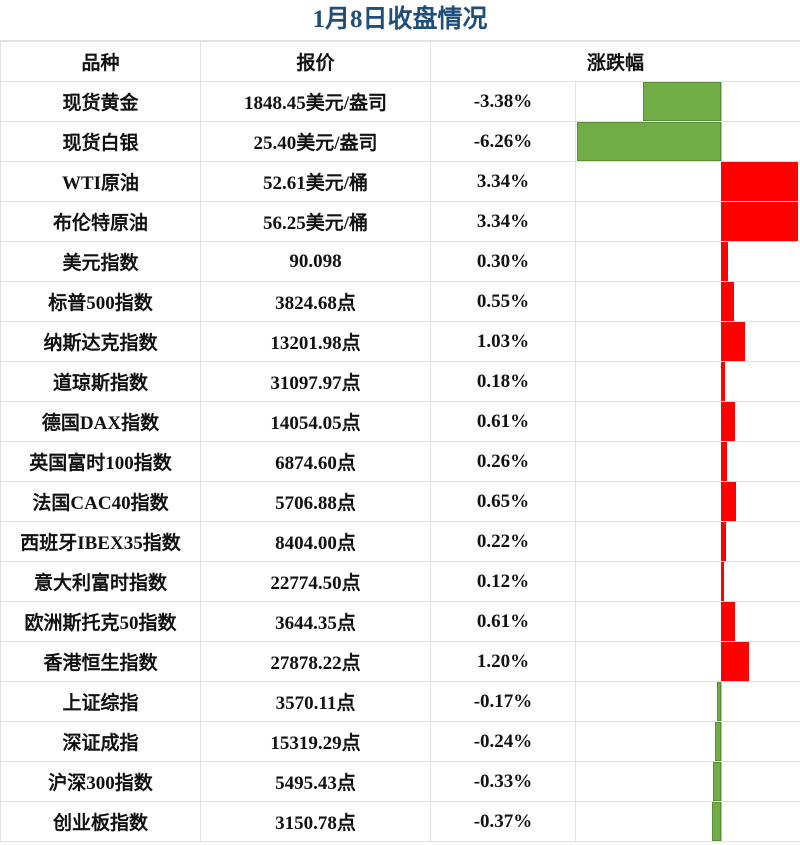  I want to click on name-cell: 英国富时100指数, so click(100, 461).